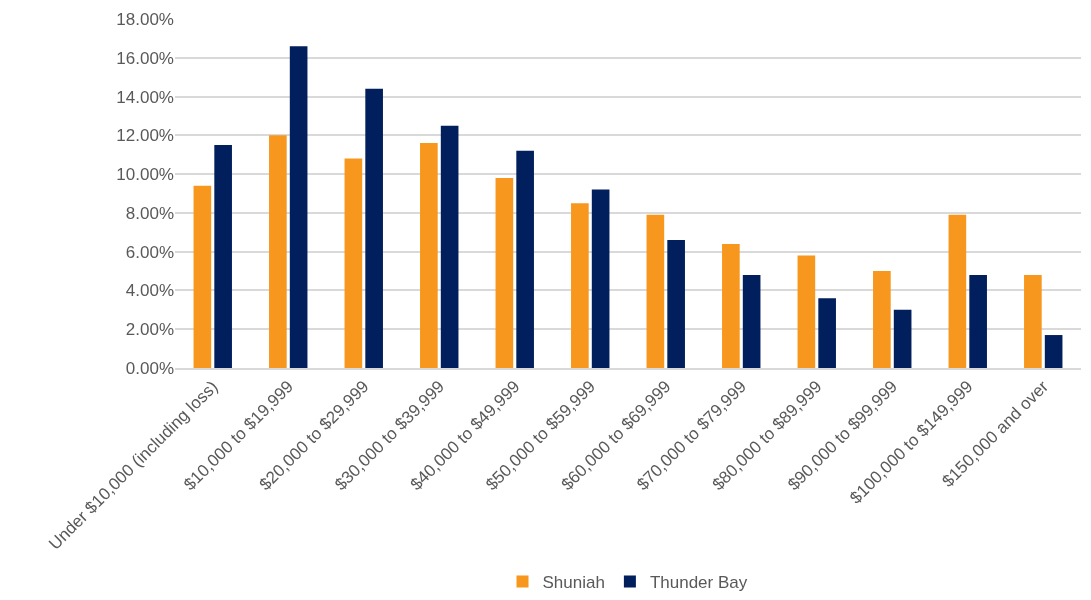 This screenshot has width=1091, height=600. What do you see at coordinates (145, 58) in the screenshot?
I see `y-tick-label: 16.00%` at bounding box center [145, 58].